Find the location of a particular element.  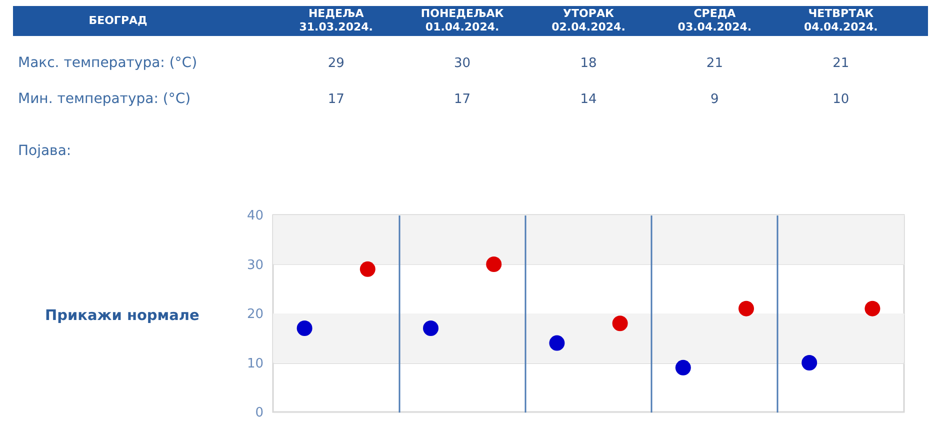

data-label: 29 is located at coordinates (336, 63).